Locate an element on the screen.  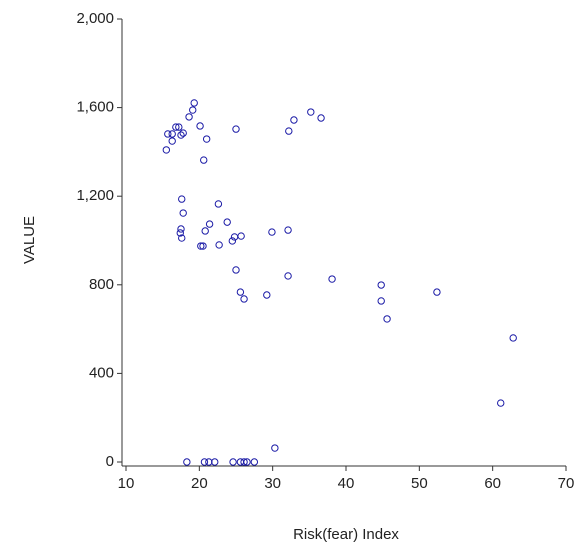
x-tick-label: 60 is located at coordinates (492, 483).